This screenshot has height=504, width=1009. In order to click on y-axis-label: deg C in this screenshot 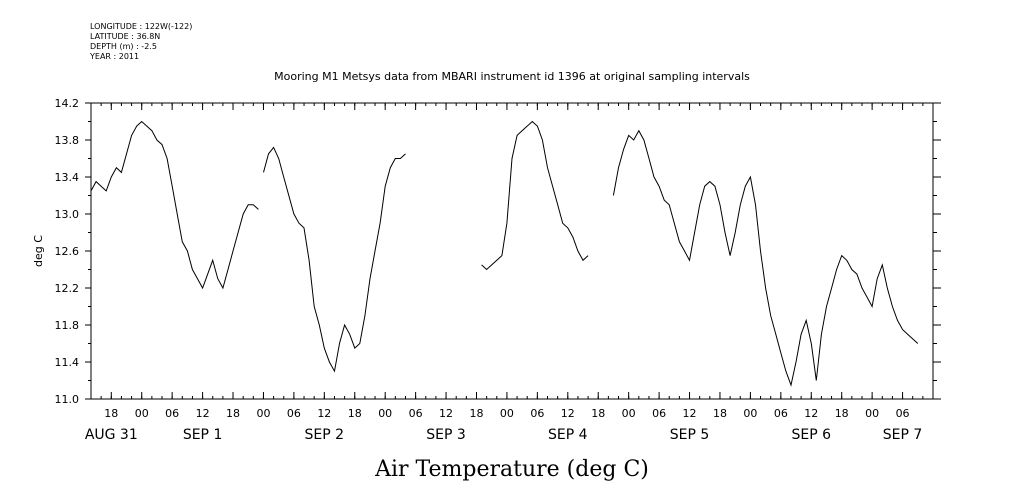, I will do `click(38, 251)`.